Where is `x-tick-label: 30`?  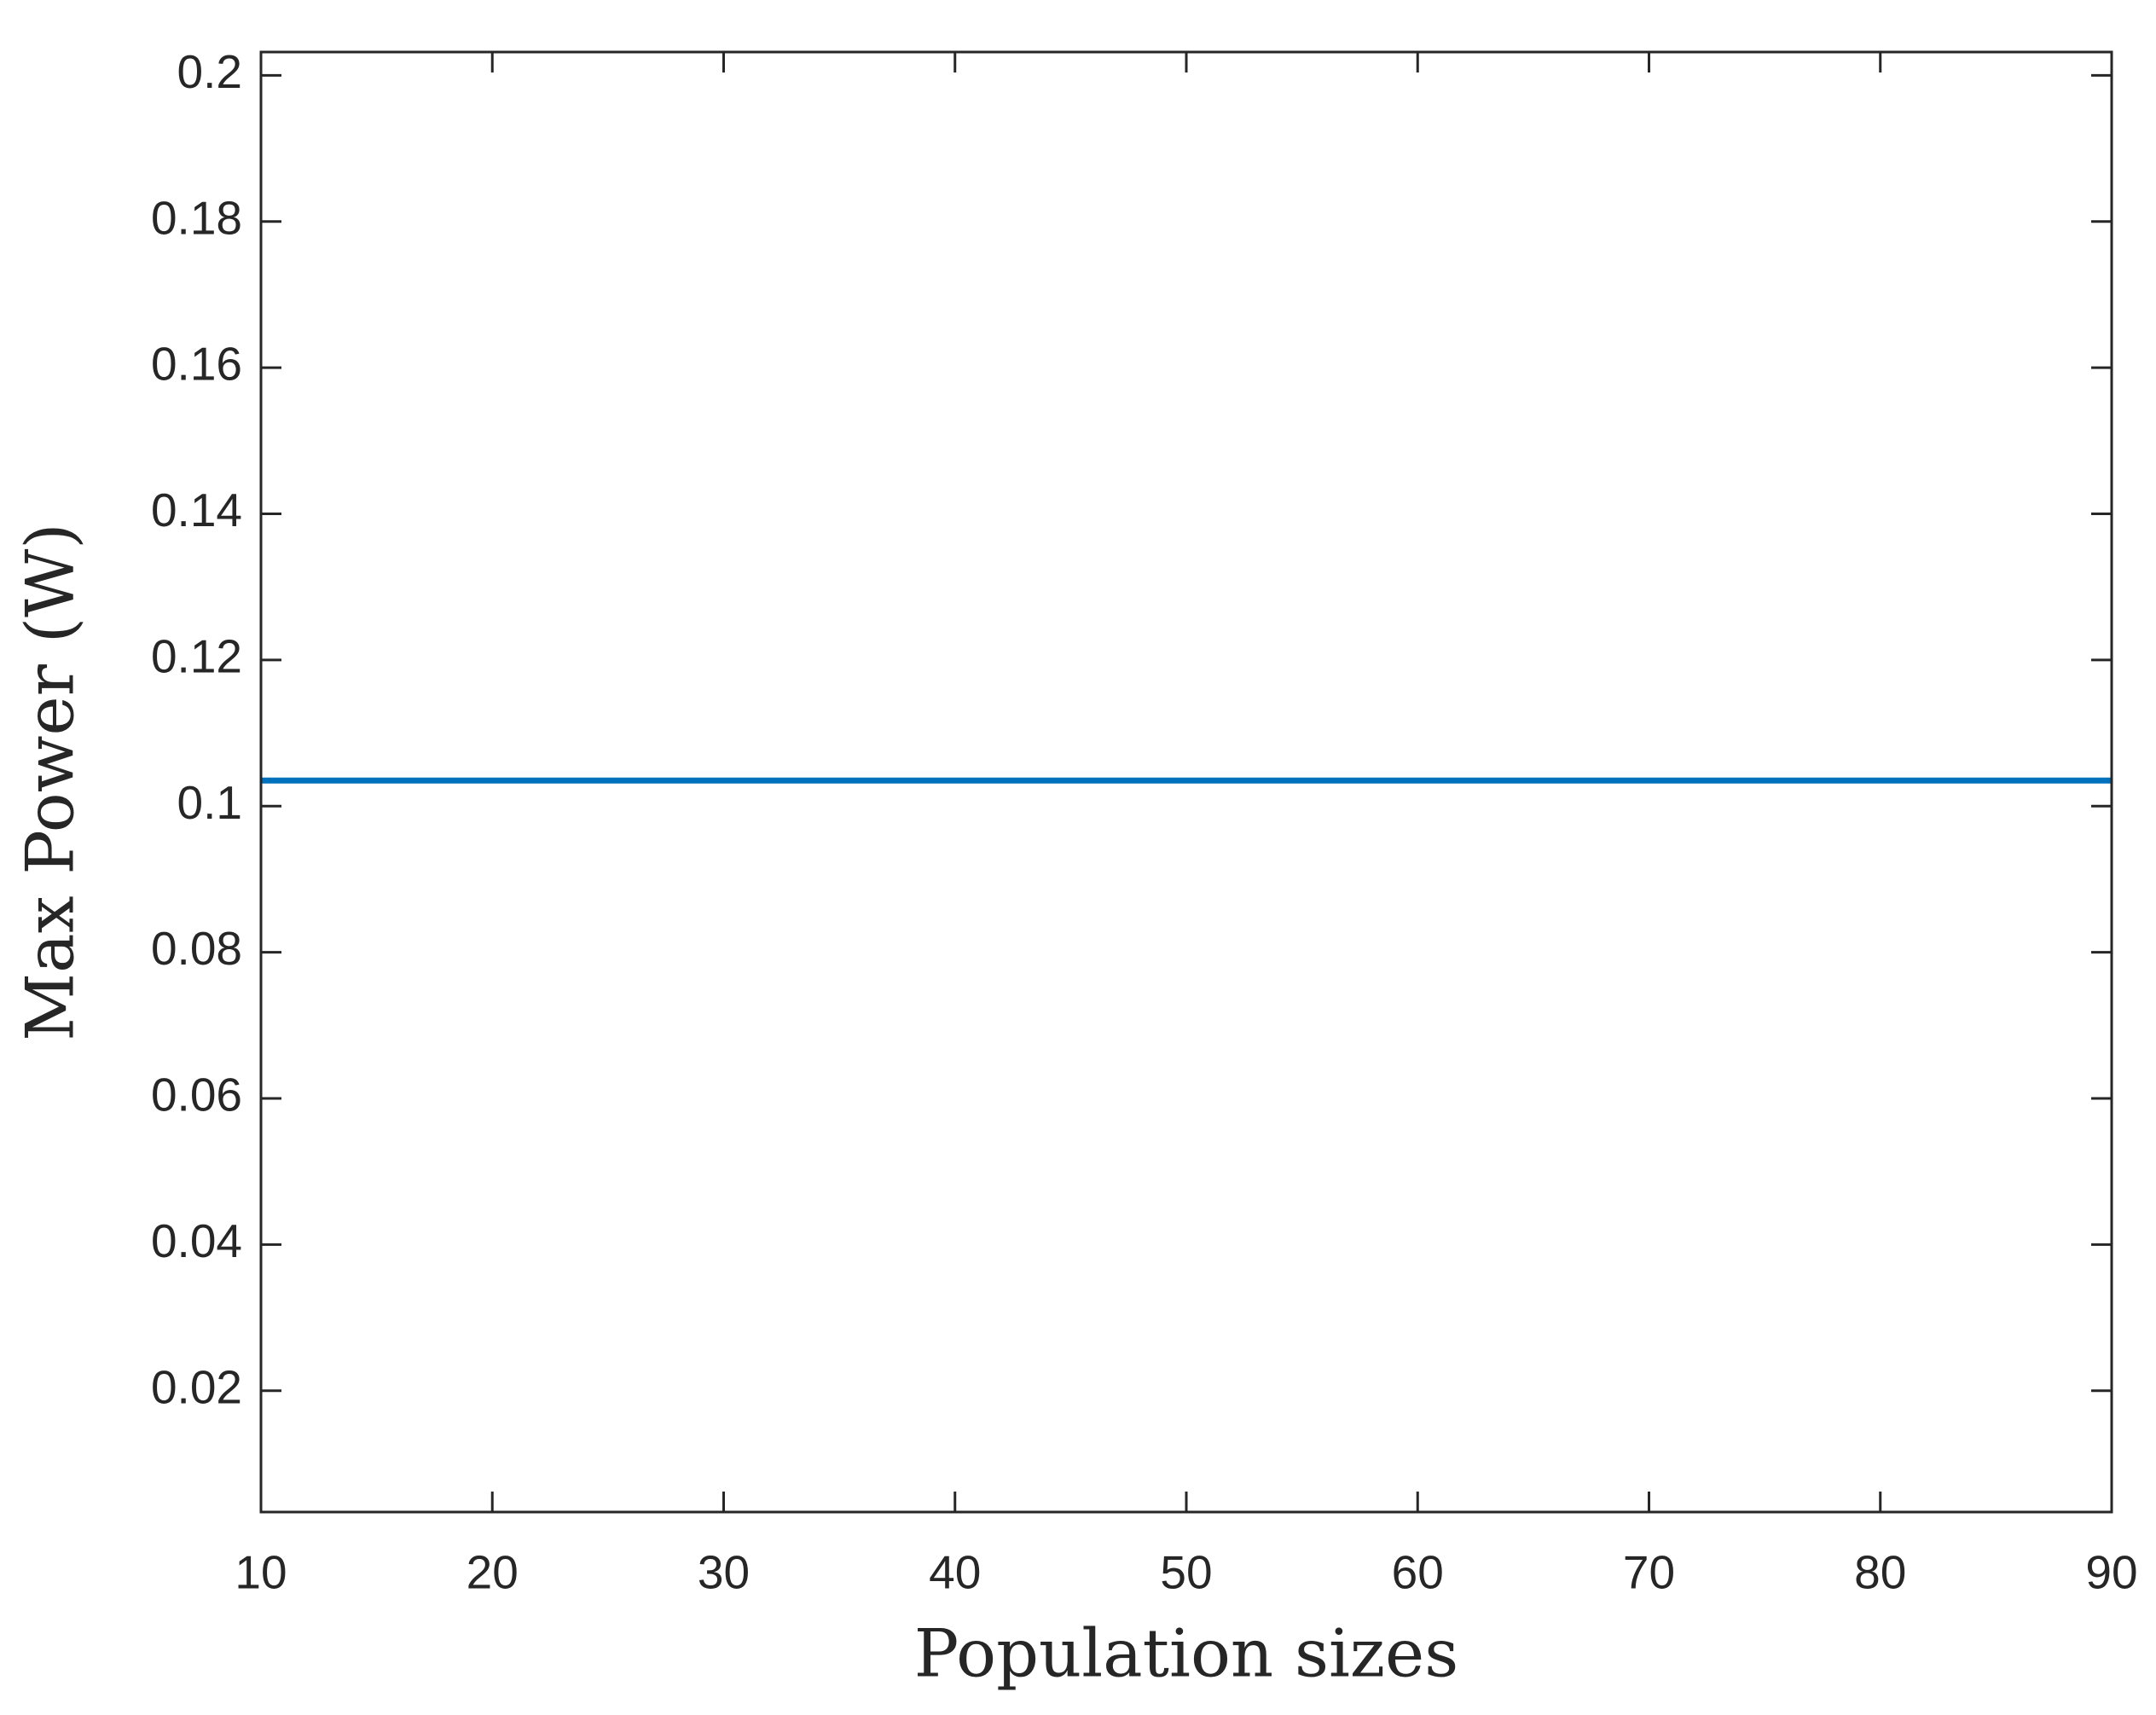
x-tick-label: 30 is located at coordinates (724, 1572).